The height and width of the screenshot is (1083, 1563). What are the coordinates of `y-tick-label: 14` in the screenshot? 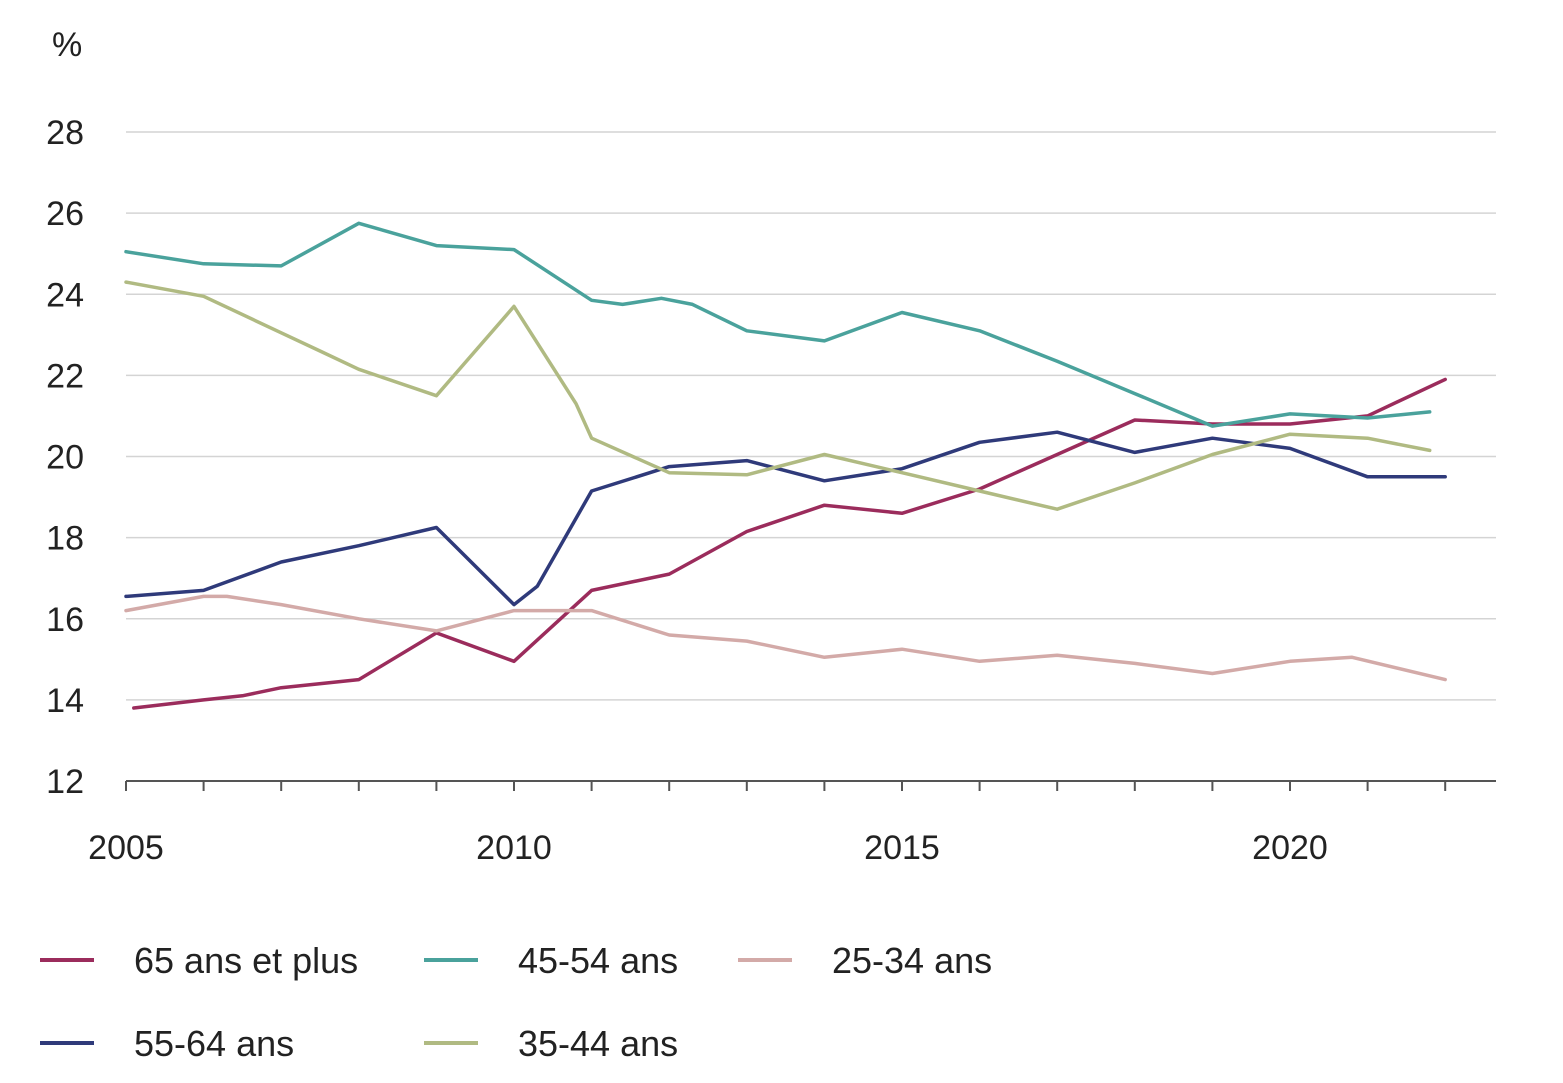 It's located at (65, 701).